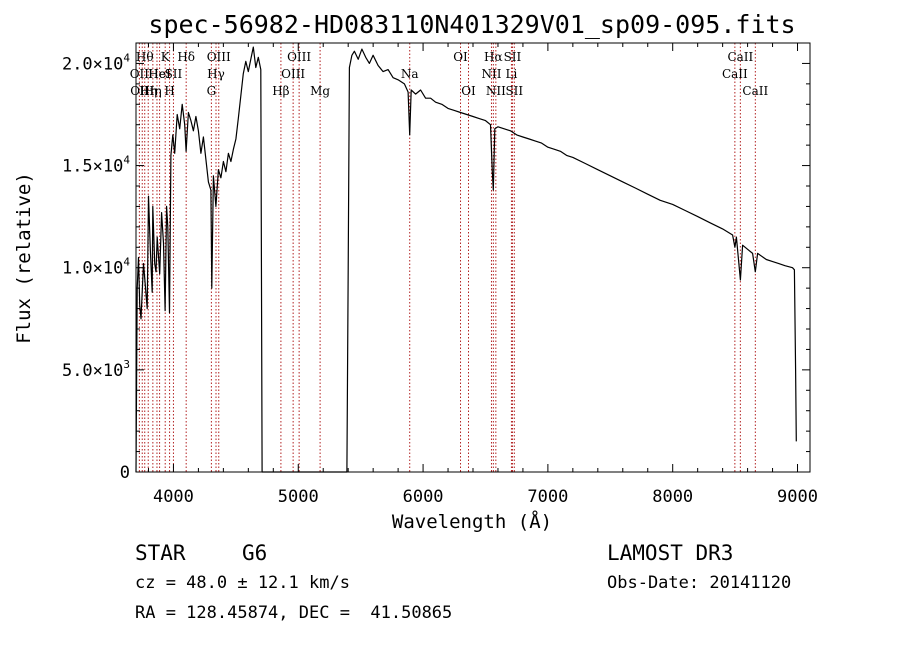 The image size is (900, 649). What do you see at coordinates (96, 165) in the screenshot?
I see `y-tick-label: 1.5×10⁴` at bounding box center [96, 165].